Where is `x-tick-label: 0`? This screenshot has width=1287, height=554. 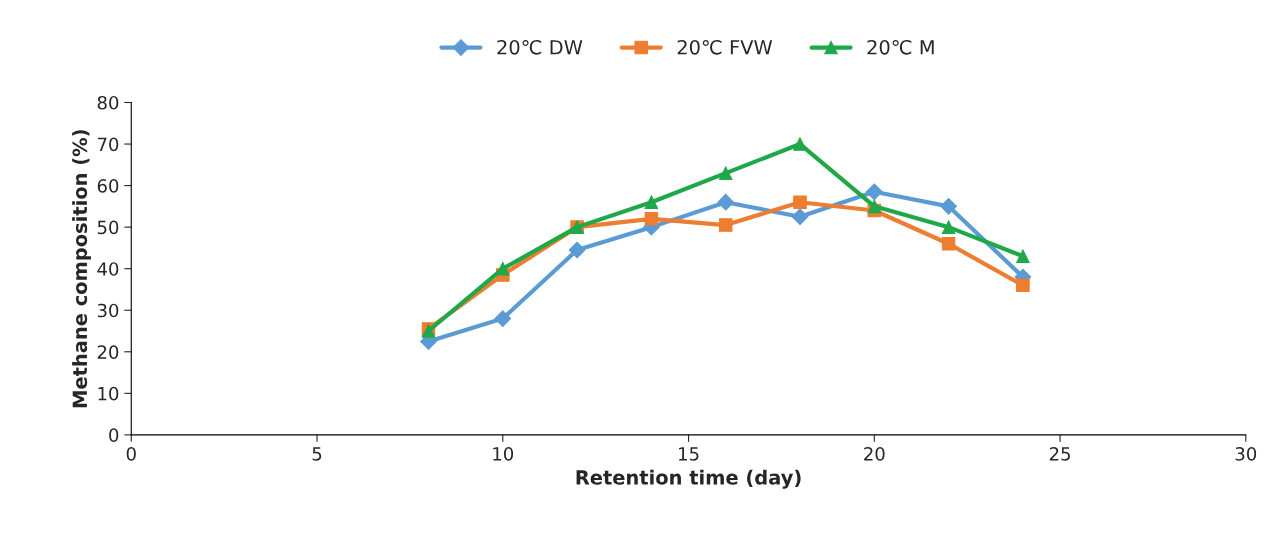
x-tick-label: 0 is located at coordinates (131, 454).